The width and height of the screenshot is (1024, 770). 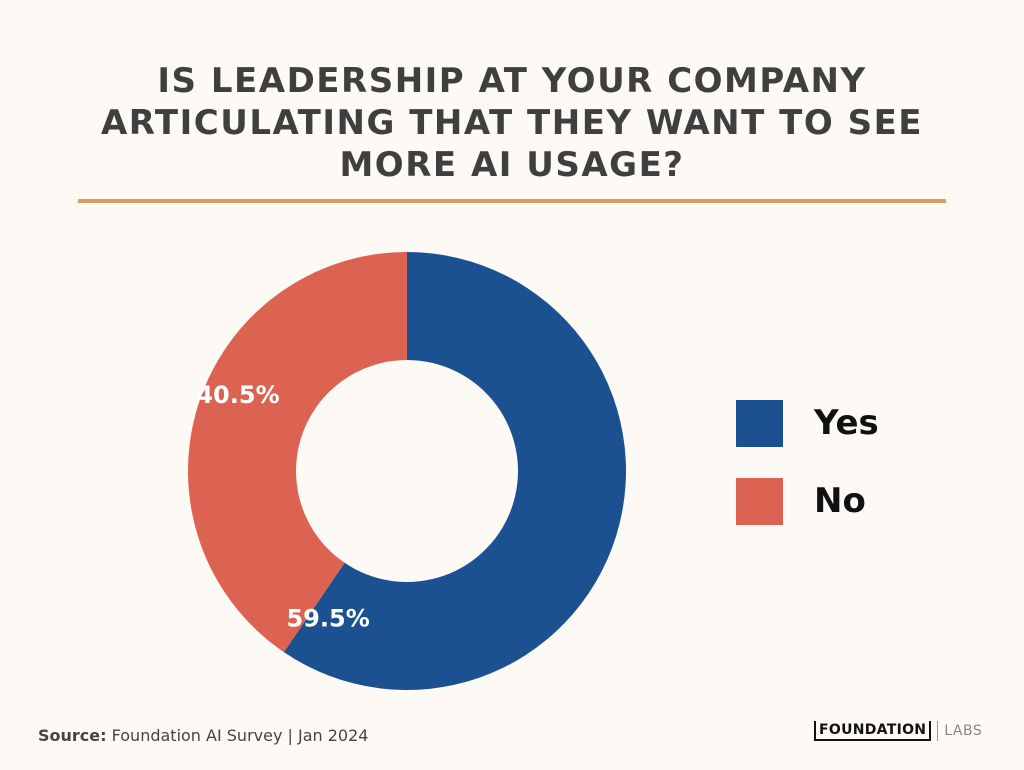 What do you see at coordinates (963, 731) in the screenshot?
I see `logo-labs: LABS` at bounding box center [963, 731].